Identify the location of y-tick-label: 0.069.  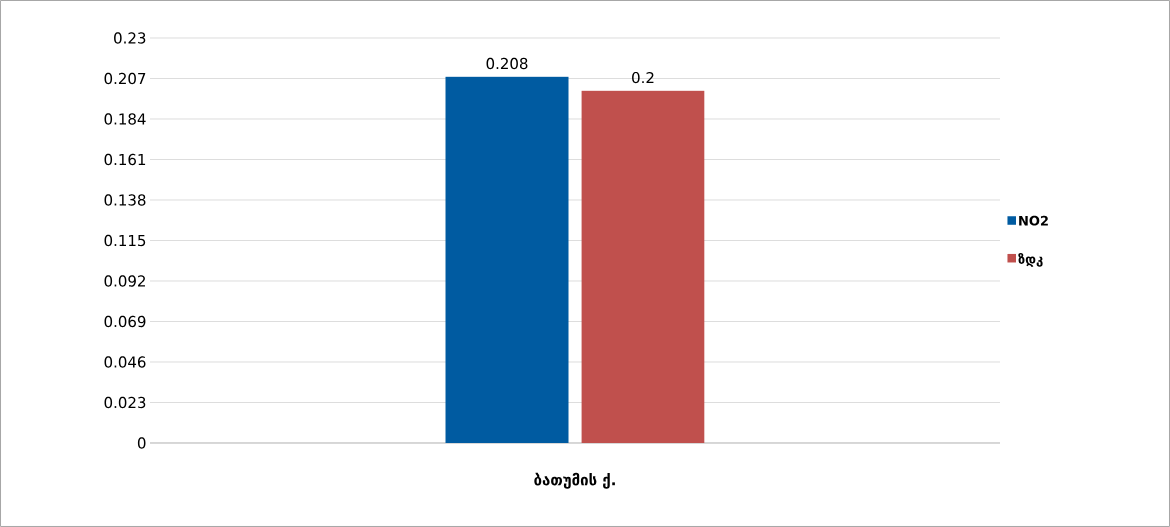
(125, 321).